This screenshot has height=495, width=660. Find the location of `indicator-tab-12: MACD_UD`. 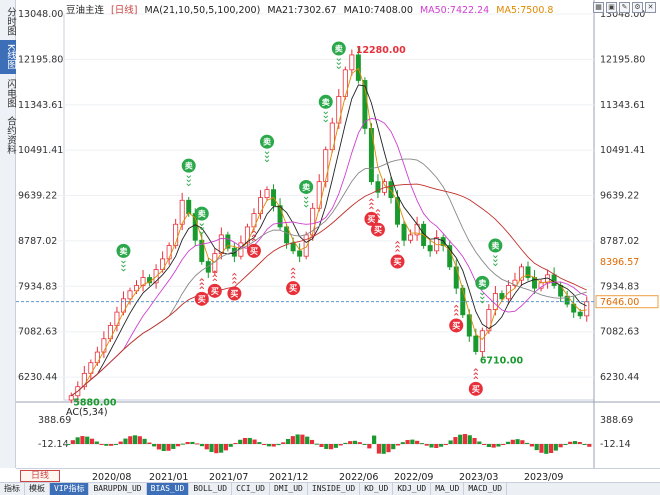

indicator-tab-12: MACD_UD is located at coordinates (486, 489).